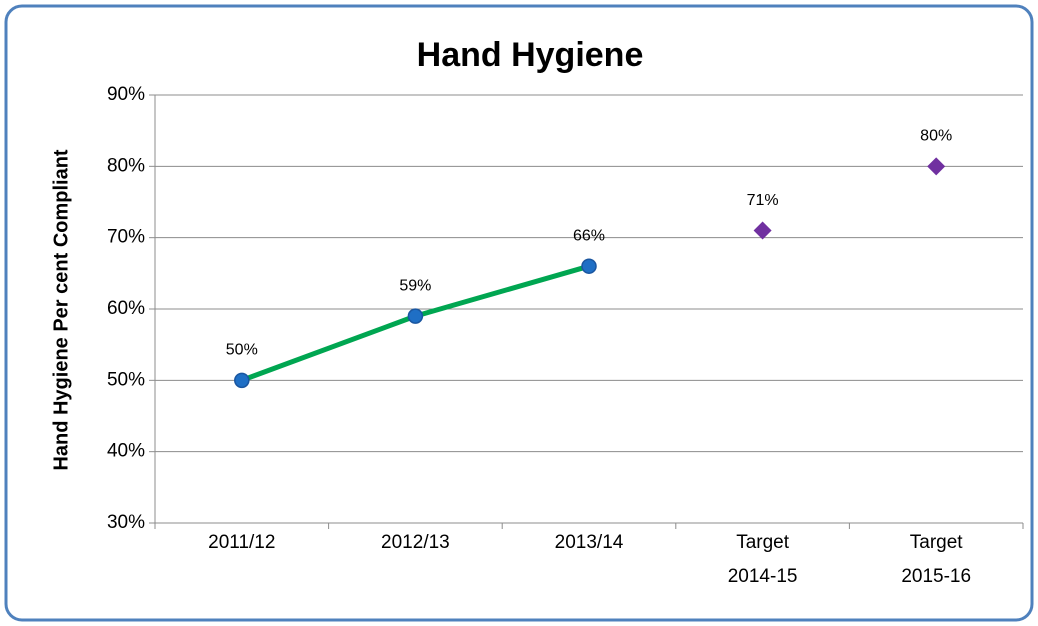 This screenshot has width=1038, height=626. Describe the element at coordinates (242, 350) in the screenshot. I see `data-label: 50%` at that location.